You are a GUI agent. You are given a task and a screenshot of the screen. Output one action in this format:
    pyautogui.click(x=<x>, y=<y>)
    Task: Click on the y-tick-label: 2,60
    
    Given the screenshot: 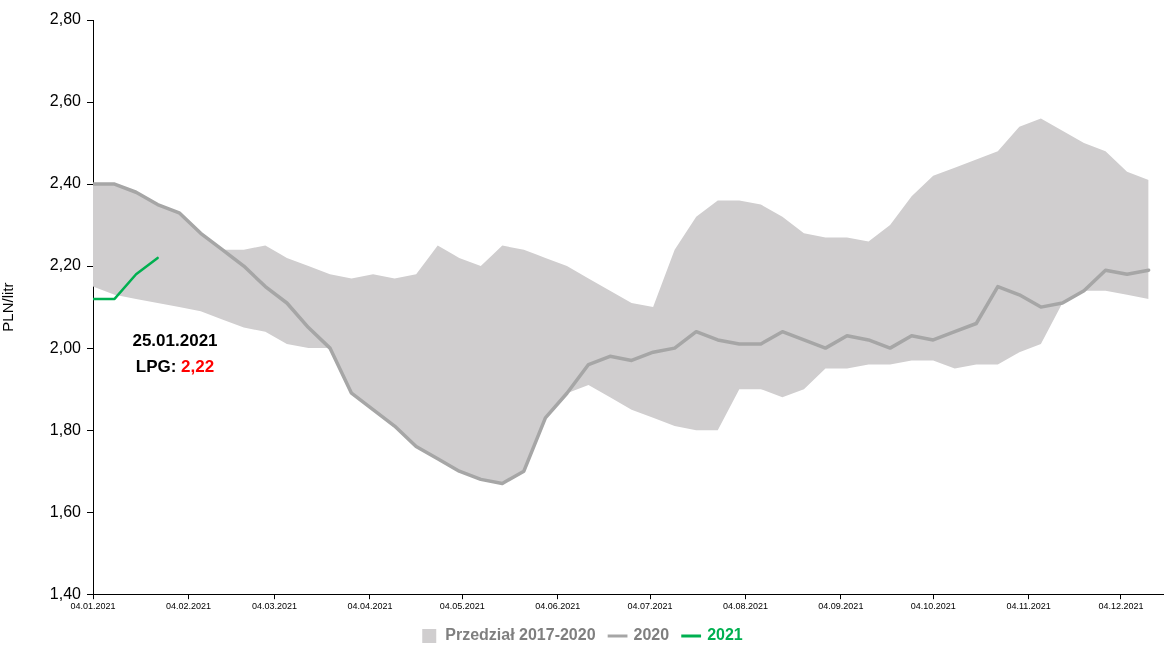 What is the action you would take?
    pyautogui.click(x=65, y=101)
    